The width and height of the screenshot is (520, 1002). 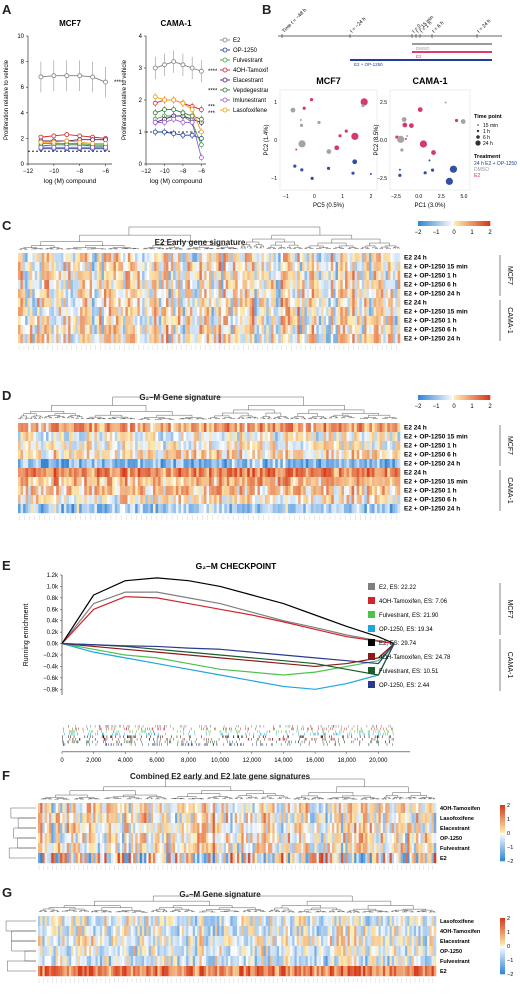 I want to click on pca-y-tick: 0, so click(x=275, y=141).